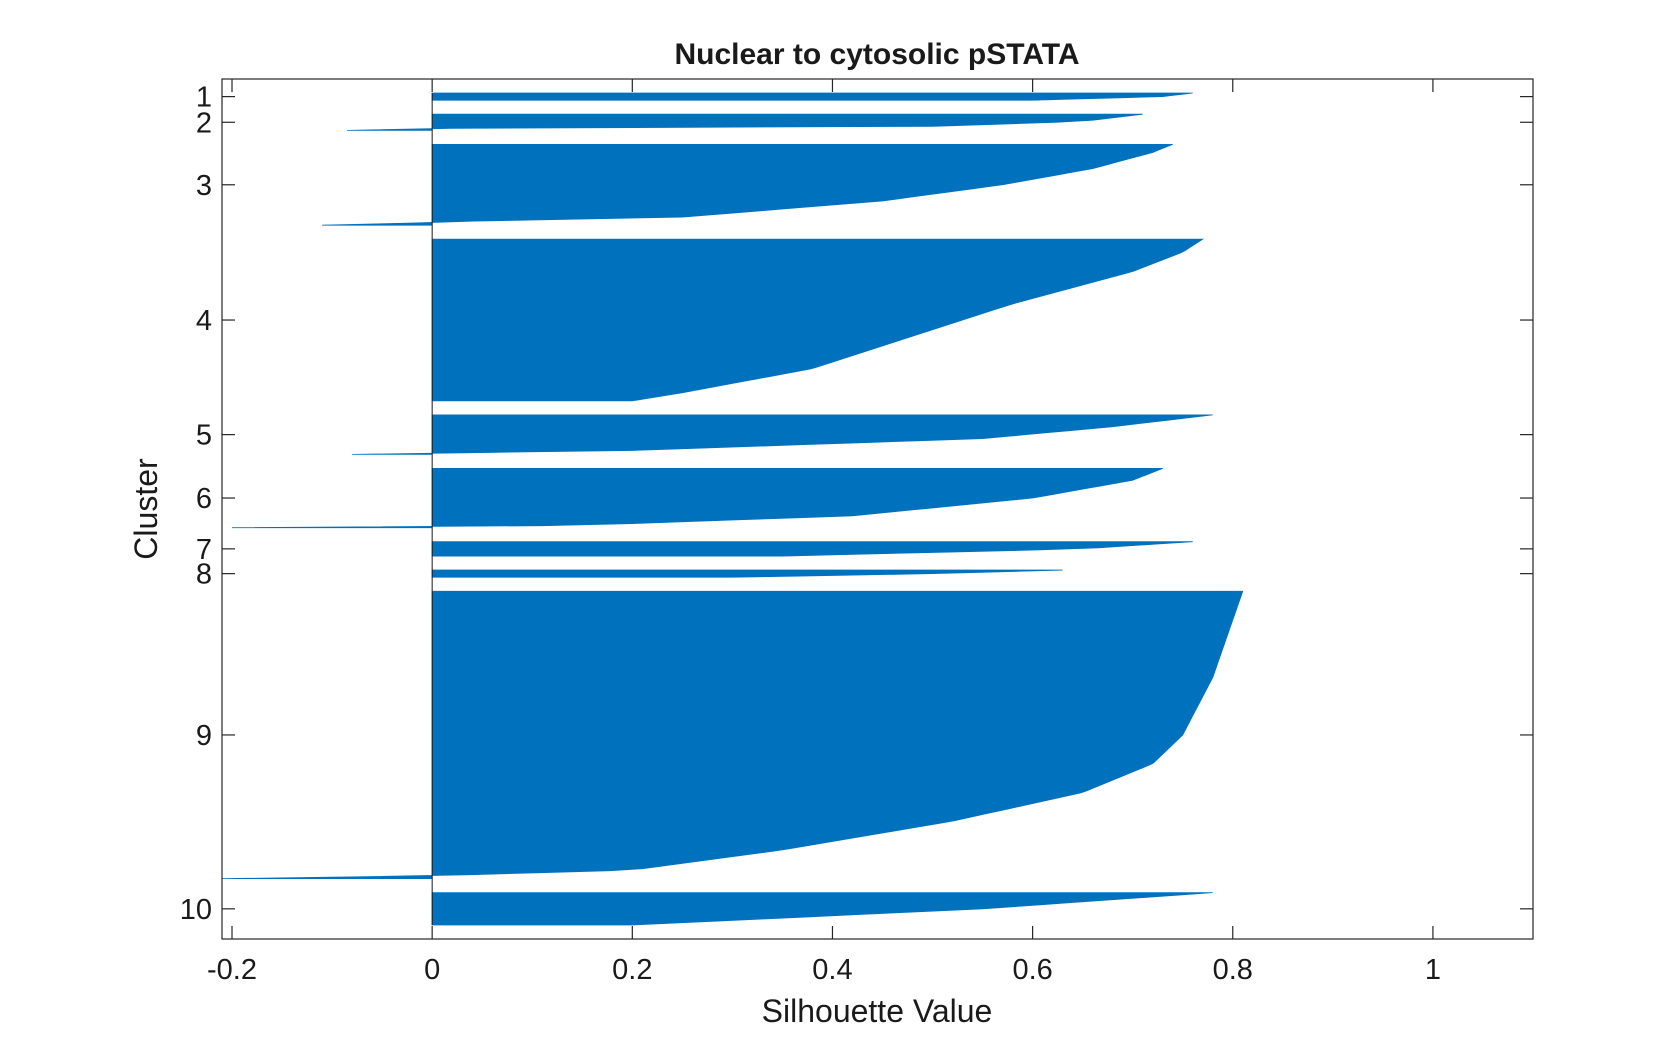 The image size is (1667, 1042). Describe the element at coordinates (204, 499) in the screenshot. I see `y-tick-label-6: 6` at that location.